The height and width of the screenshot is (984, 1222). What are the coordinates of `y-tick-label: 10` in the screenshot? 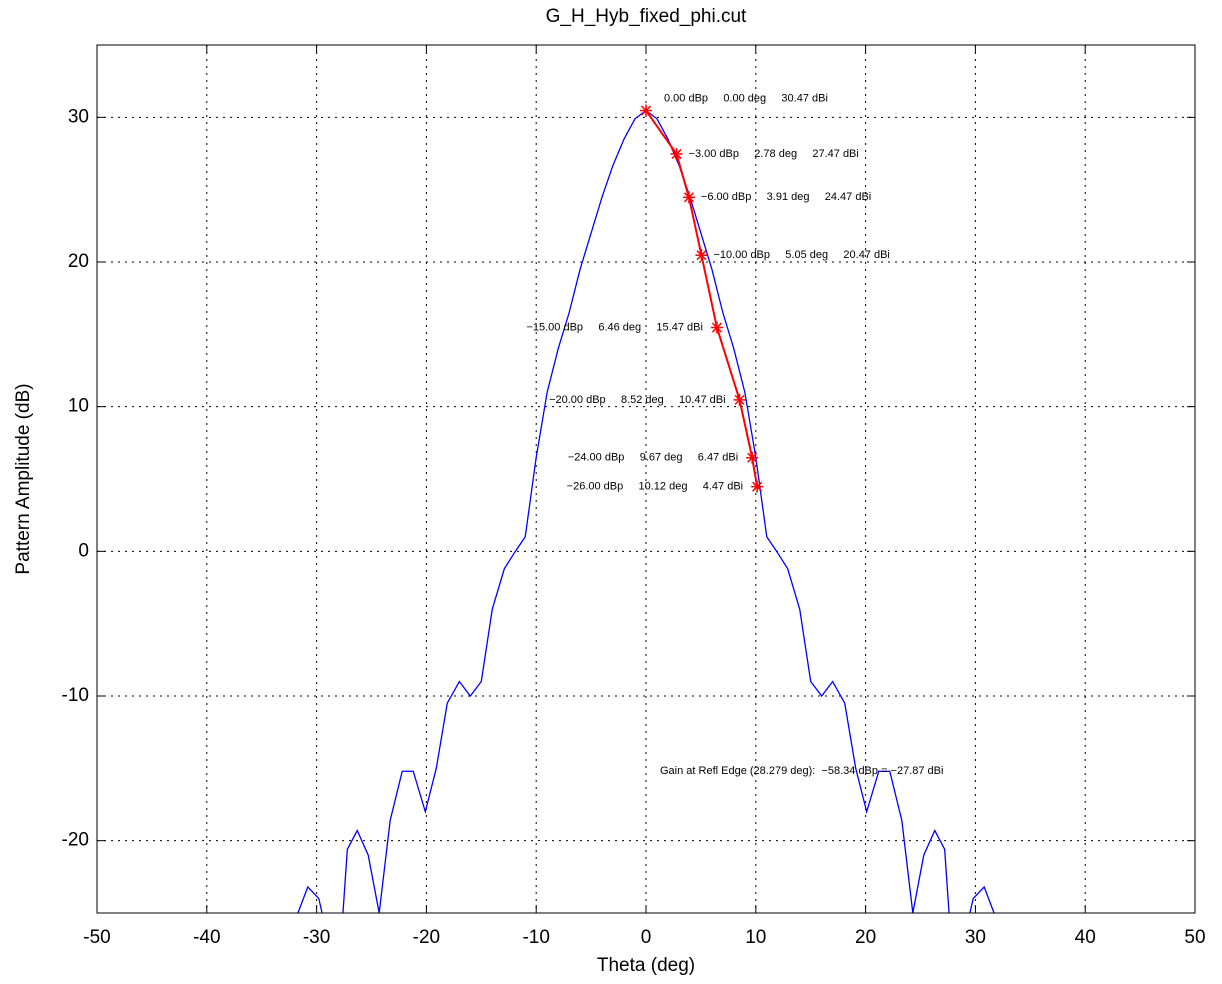 It's located at (78, 406).